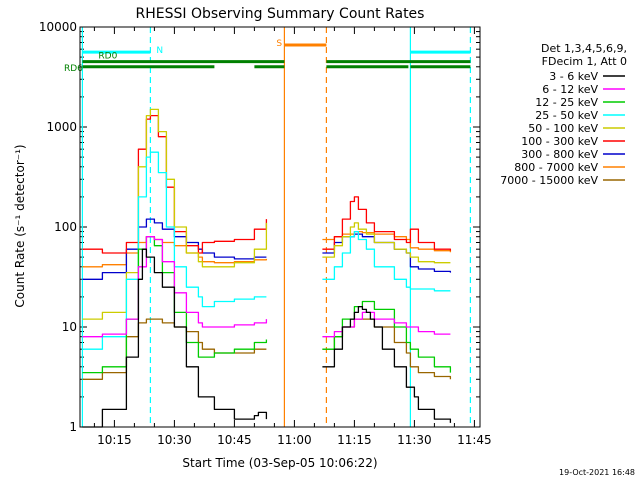 The width and height of the screenshot is (640, 480). I want to click on rd6-label: RD6, so click(73, 69).